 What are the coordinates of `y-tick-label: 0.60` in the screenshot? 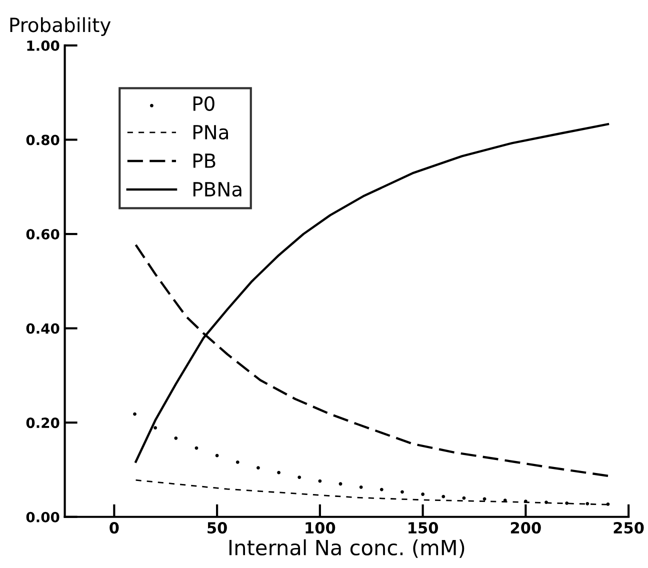 It's located at (43, 234).